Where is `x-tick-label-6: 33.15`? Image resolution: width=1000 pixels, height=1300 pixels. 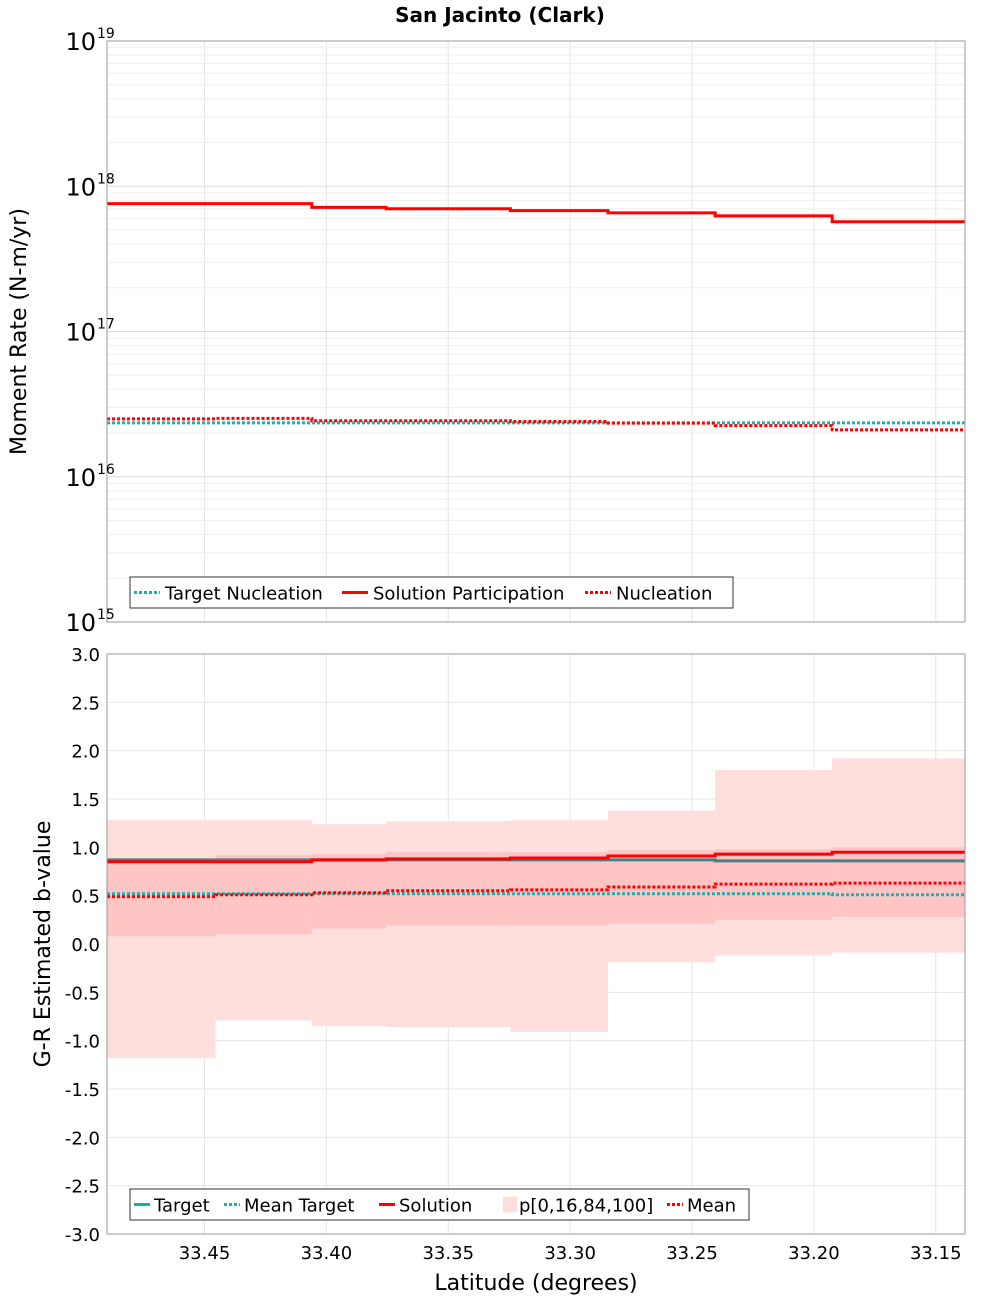 x-tick-label-6: 33.15 is located at coordinates (936, 1253).